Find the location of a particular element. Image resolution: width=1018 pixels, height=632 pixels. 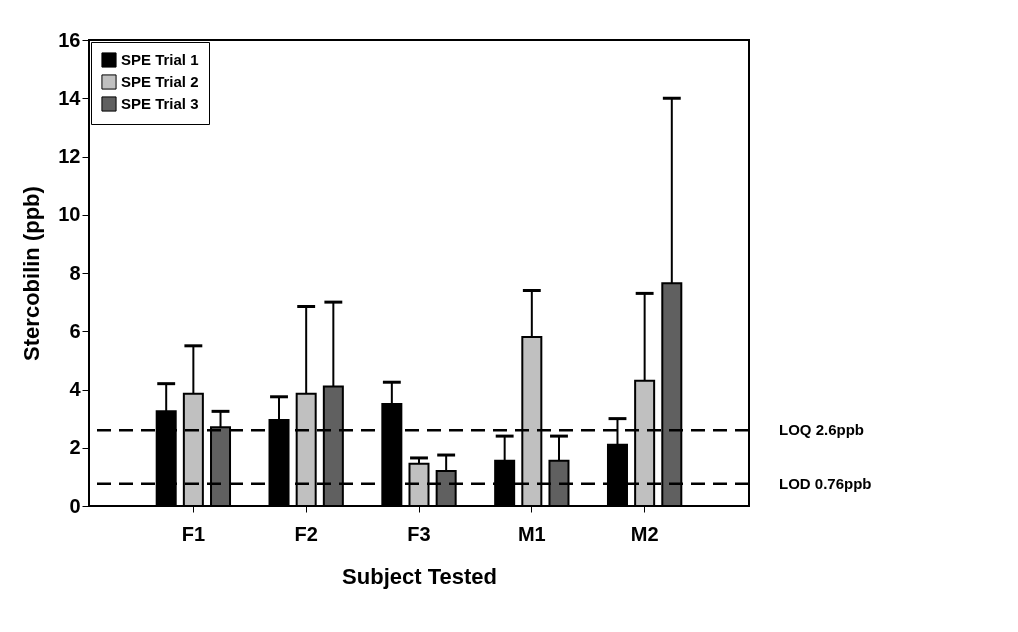

ref-line-label: LOQ 2.6ppb is located at coordinates (822, 430).